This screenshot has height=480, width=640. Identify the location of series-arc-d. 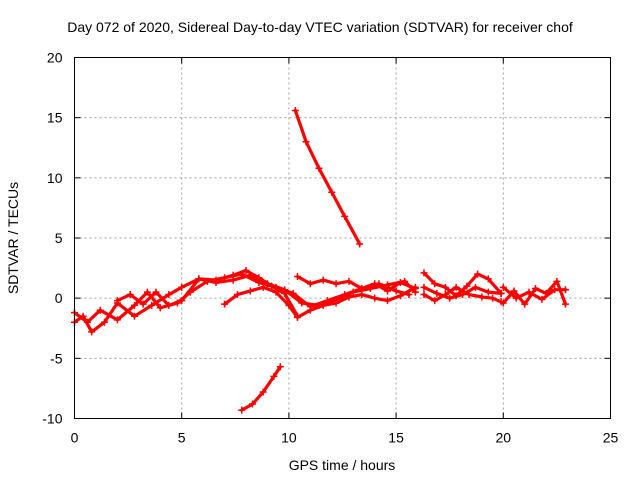
(320, 302).